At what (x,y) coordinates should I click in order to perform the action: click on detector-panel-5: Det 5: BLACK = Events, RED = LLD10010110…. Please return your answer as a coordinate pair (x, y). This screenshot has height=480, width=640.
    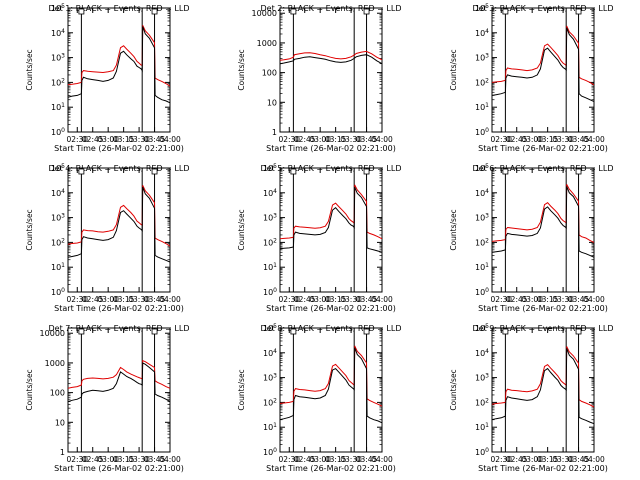
    Looking at the image, I should click on (319, 238).